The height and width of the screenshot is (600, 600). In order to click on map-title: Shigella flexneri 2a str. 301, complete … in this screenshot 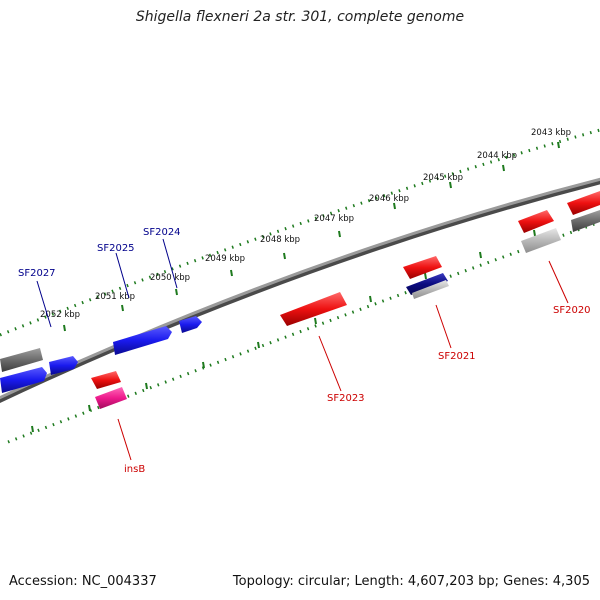, I will do `click(300, 17)`.